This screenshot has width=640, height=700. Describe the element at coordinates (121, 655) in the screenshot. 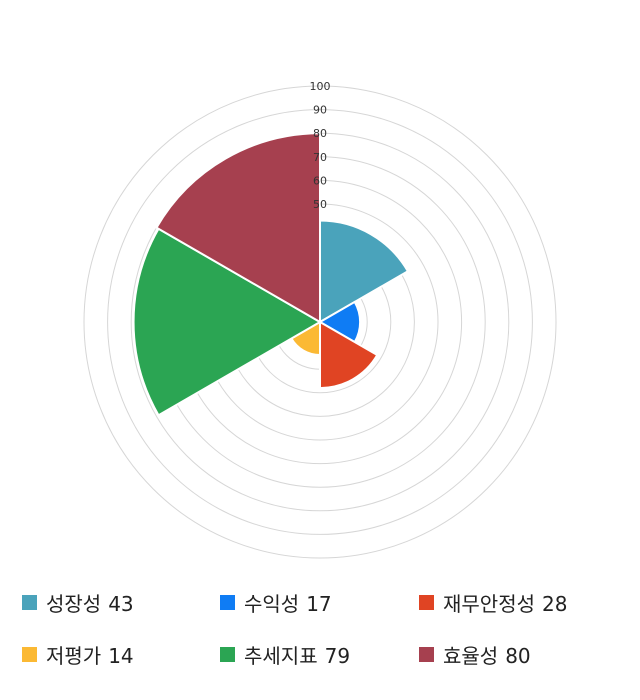

I see `legend-value: 14` at that location.